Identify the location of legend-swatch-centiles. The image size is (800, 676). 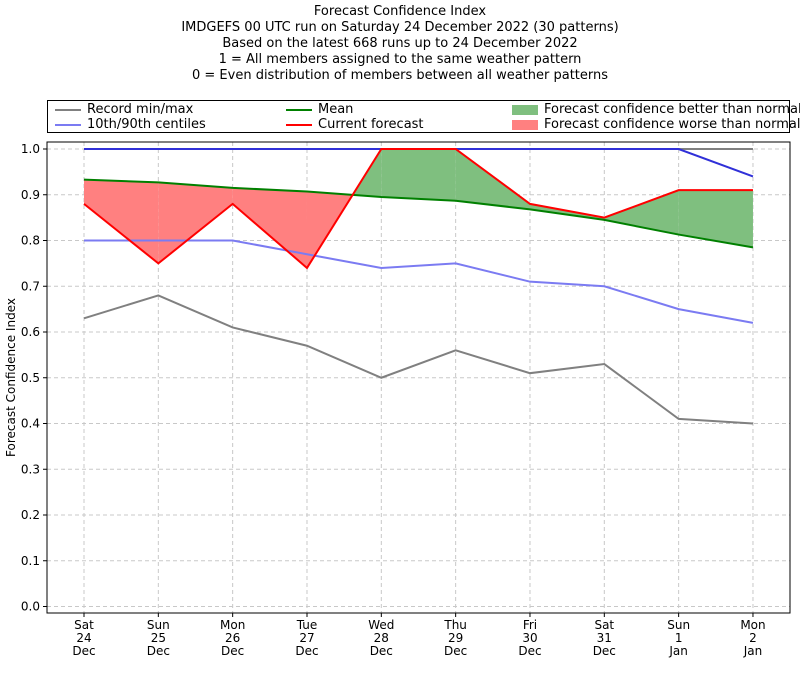
(68, 125).